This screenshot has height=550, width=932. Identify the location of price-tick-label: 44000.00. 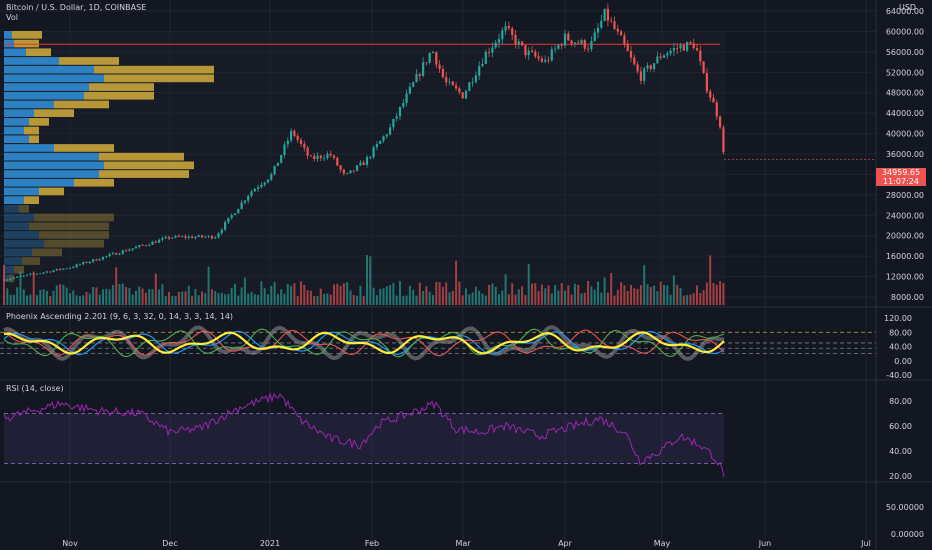
(905, 113).